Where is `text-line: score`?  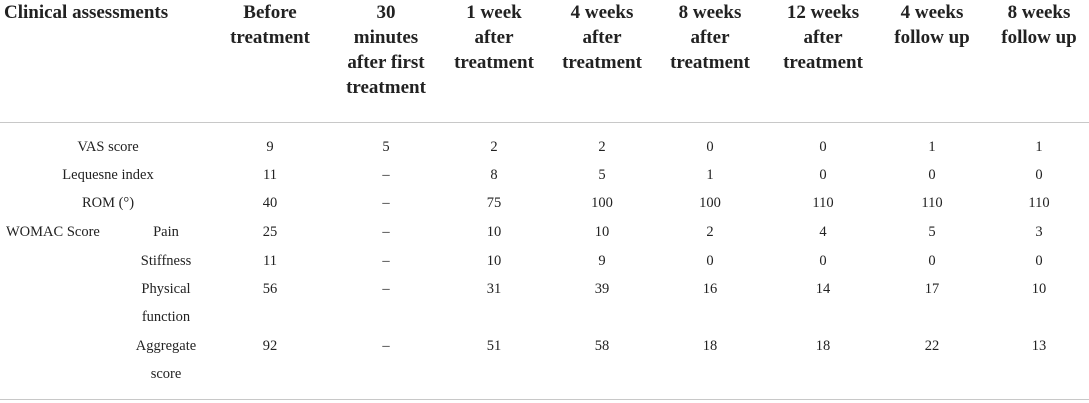
text-line: score is located at coordinates (166, 374).